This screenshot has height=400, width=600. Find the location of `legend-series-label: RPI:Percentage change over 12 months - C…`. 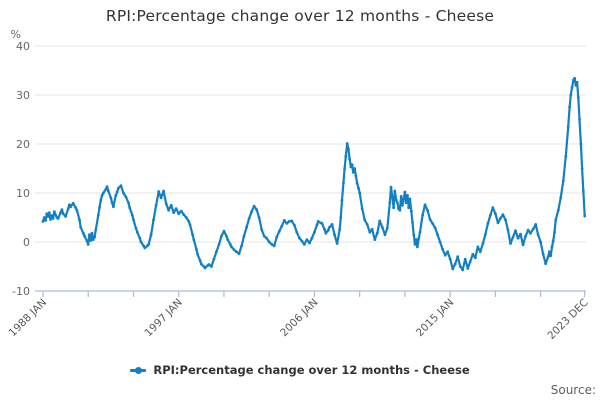

legend-series-label: RPI:Percentage change over 12 months - C… is located at coordinates (311, 370).